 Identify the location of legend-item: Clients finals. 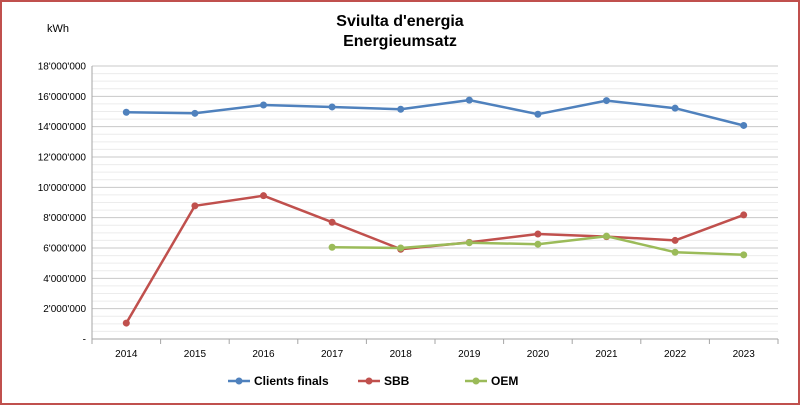
(278, 381).